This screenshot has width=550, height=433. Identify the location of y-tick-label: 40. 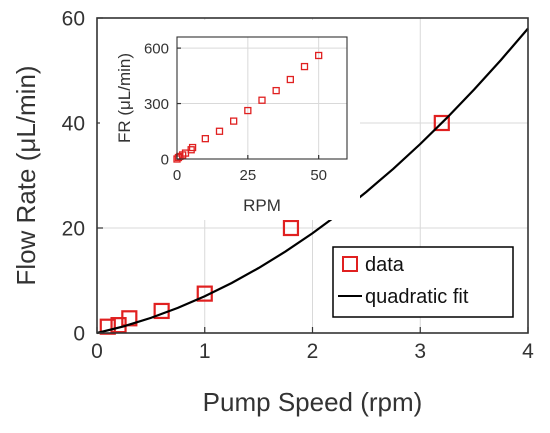
(73, 123).